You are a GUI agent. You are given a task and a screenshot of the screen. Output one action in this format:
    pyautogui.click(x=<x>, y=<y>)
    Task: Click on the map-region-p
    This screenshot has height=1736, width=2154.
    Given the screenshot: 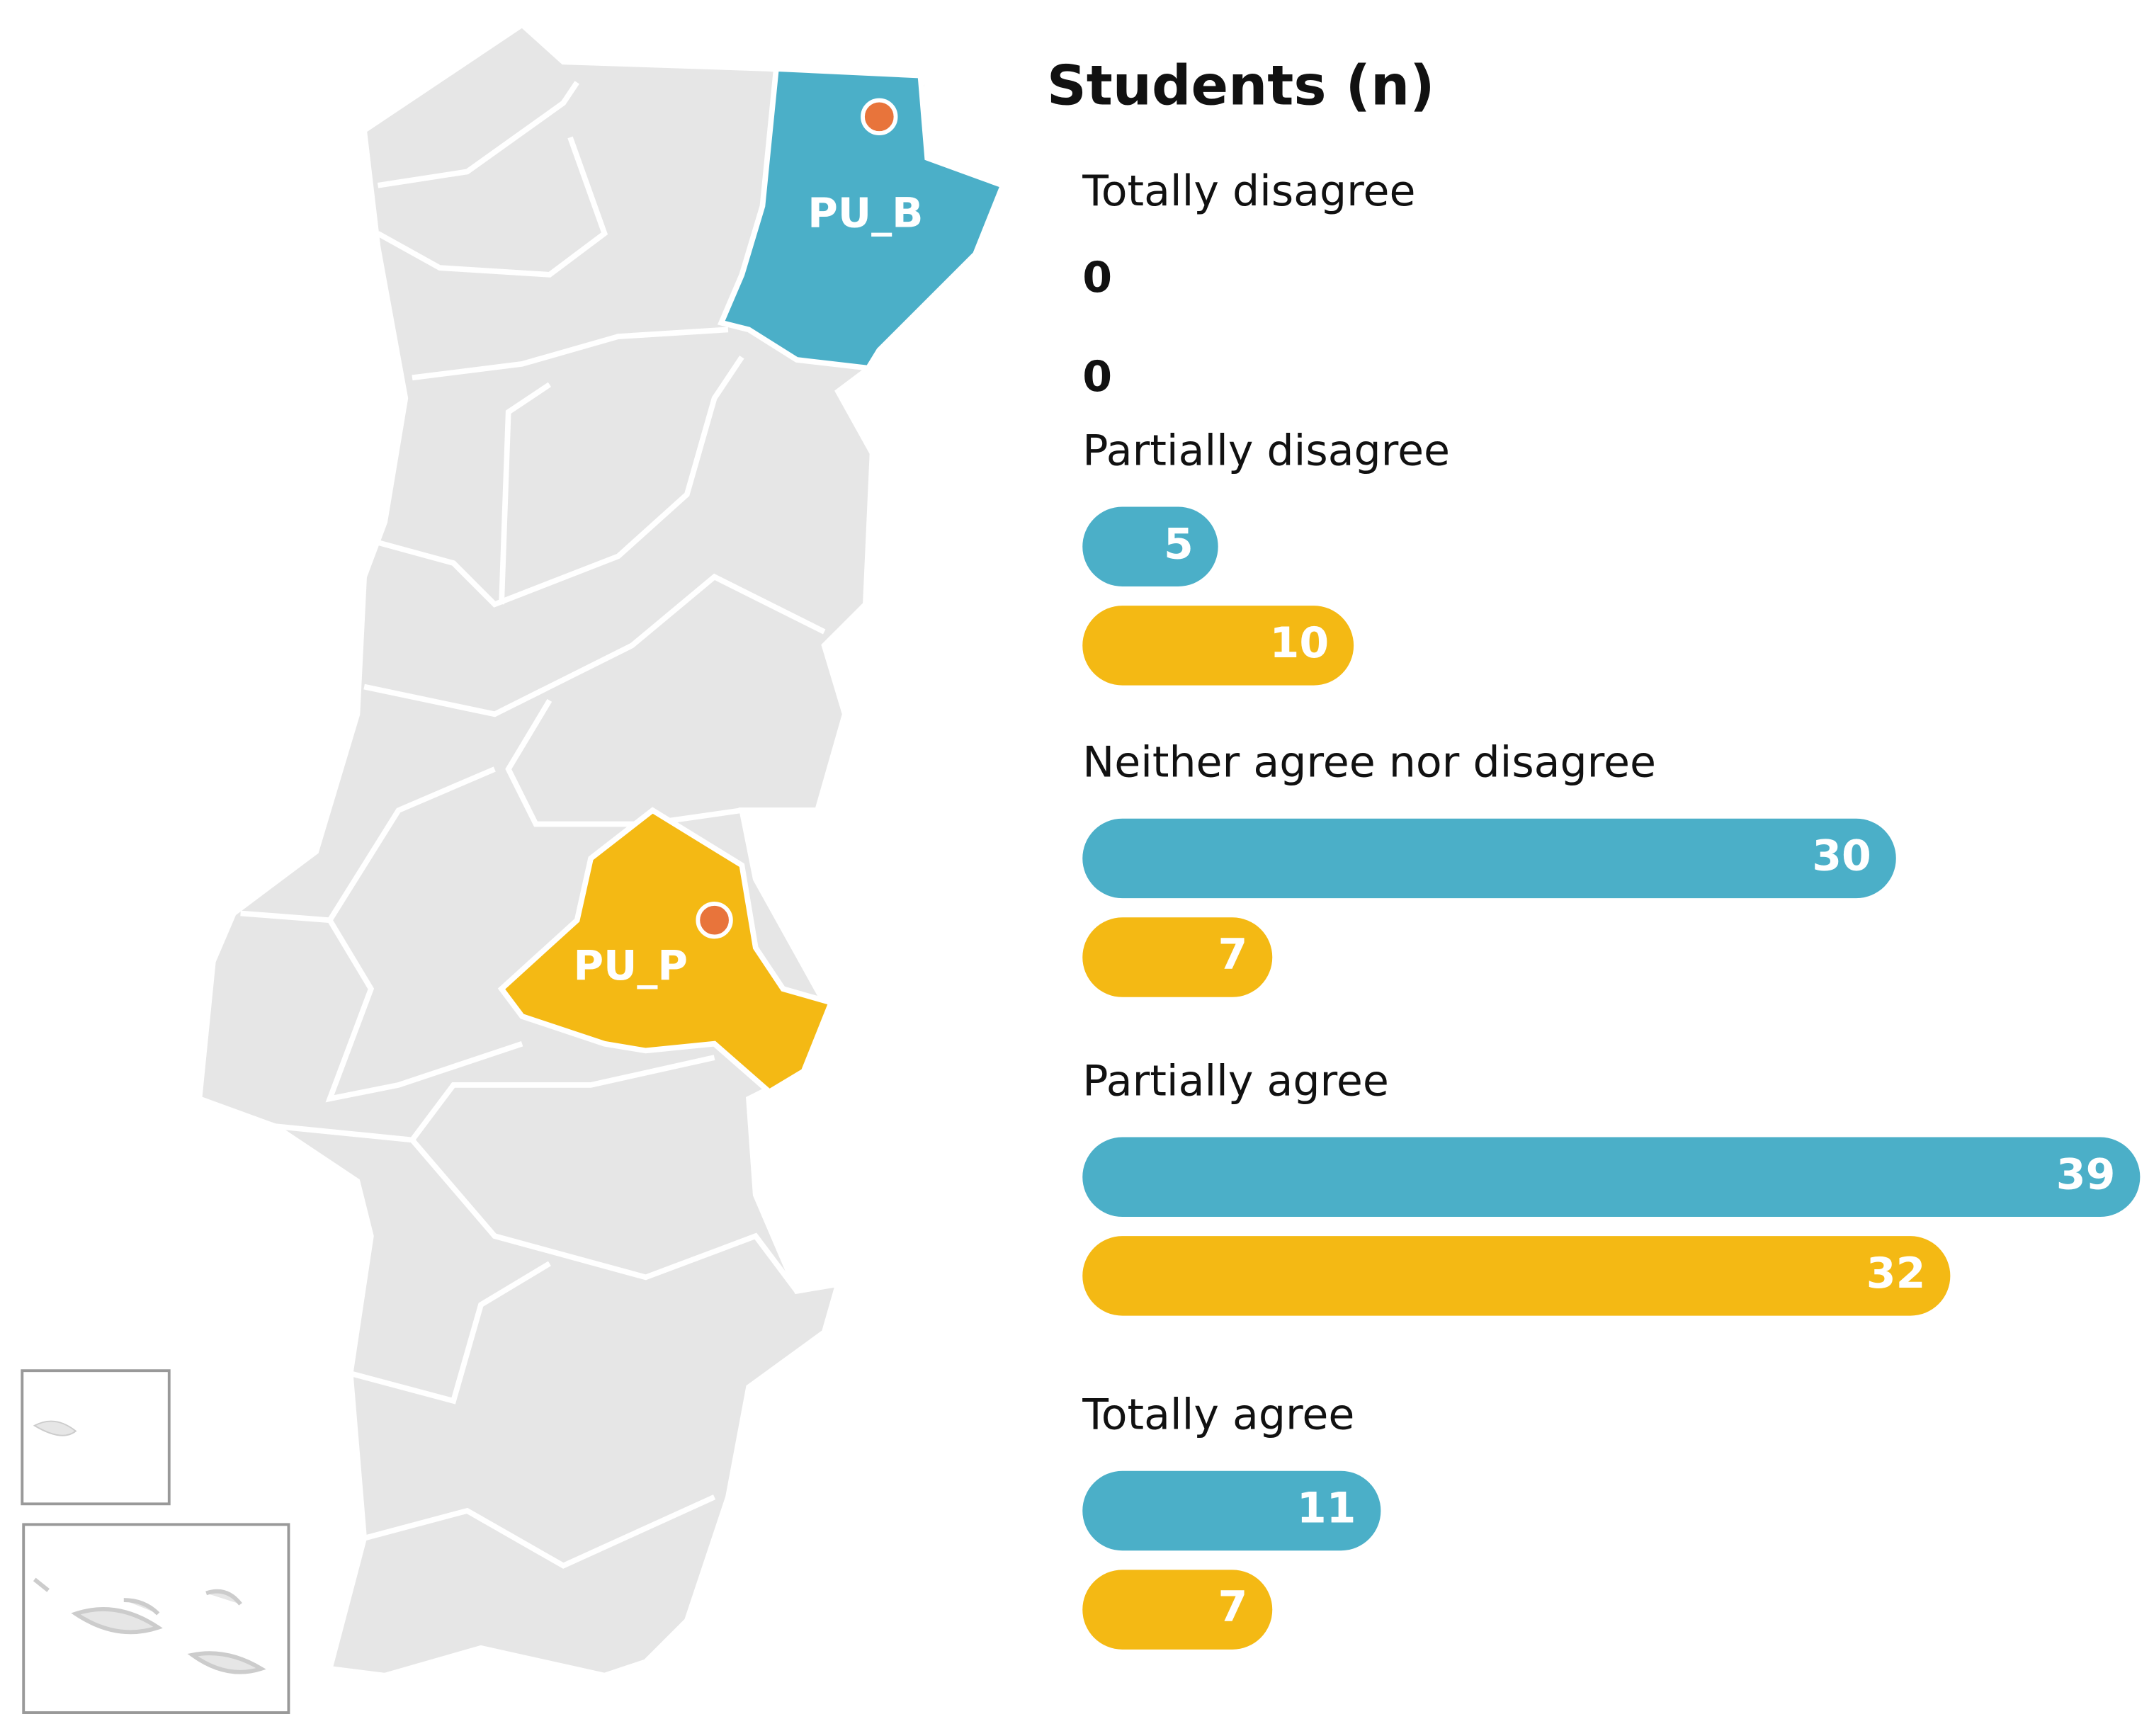 What is the action you would take?
    pyautogui.click(x=666, y=951)
    